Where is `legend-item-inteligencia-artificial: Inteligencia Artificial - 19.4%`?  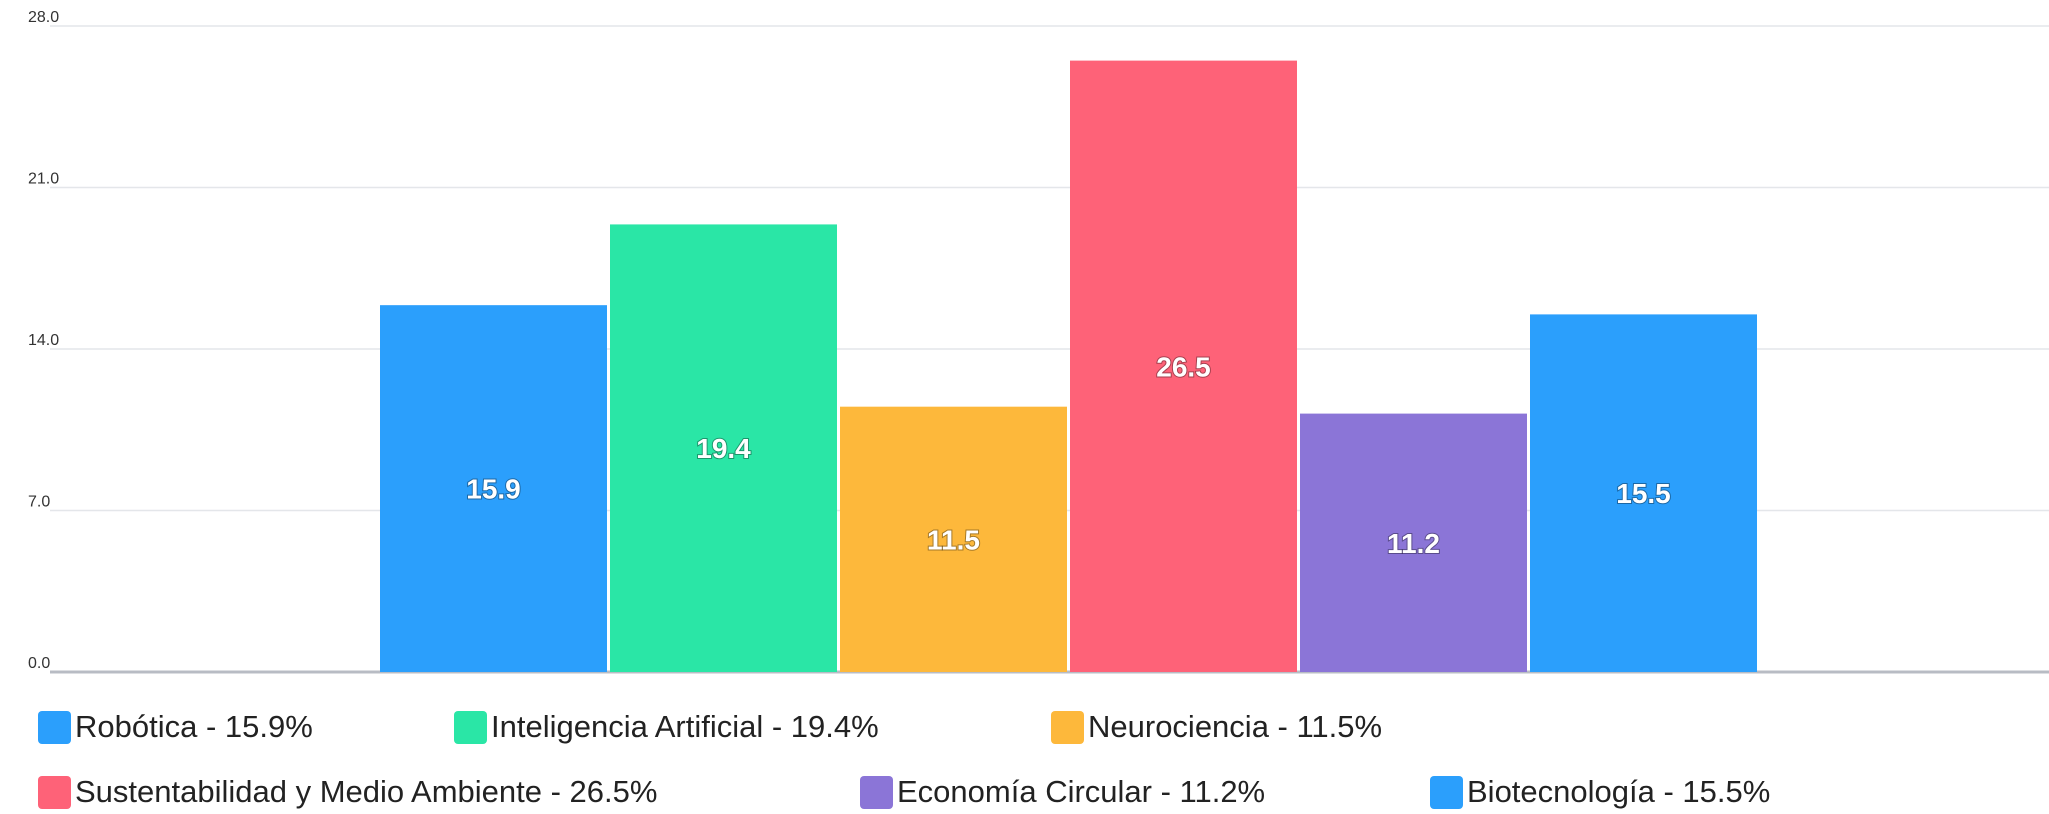 legend-item-inteligencia-artificial: Inteligencia Artificial - 19.4% is located at coordinates (752, 727).